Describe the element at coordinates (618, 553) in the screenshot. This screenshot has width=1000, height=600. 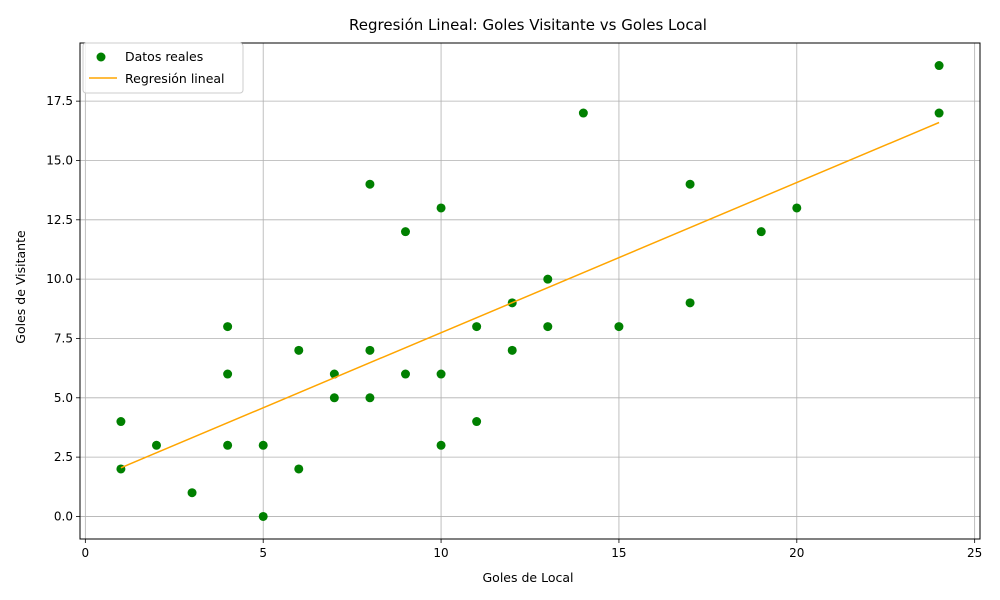
I see `x-tick-label: 15` at that location.